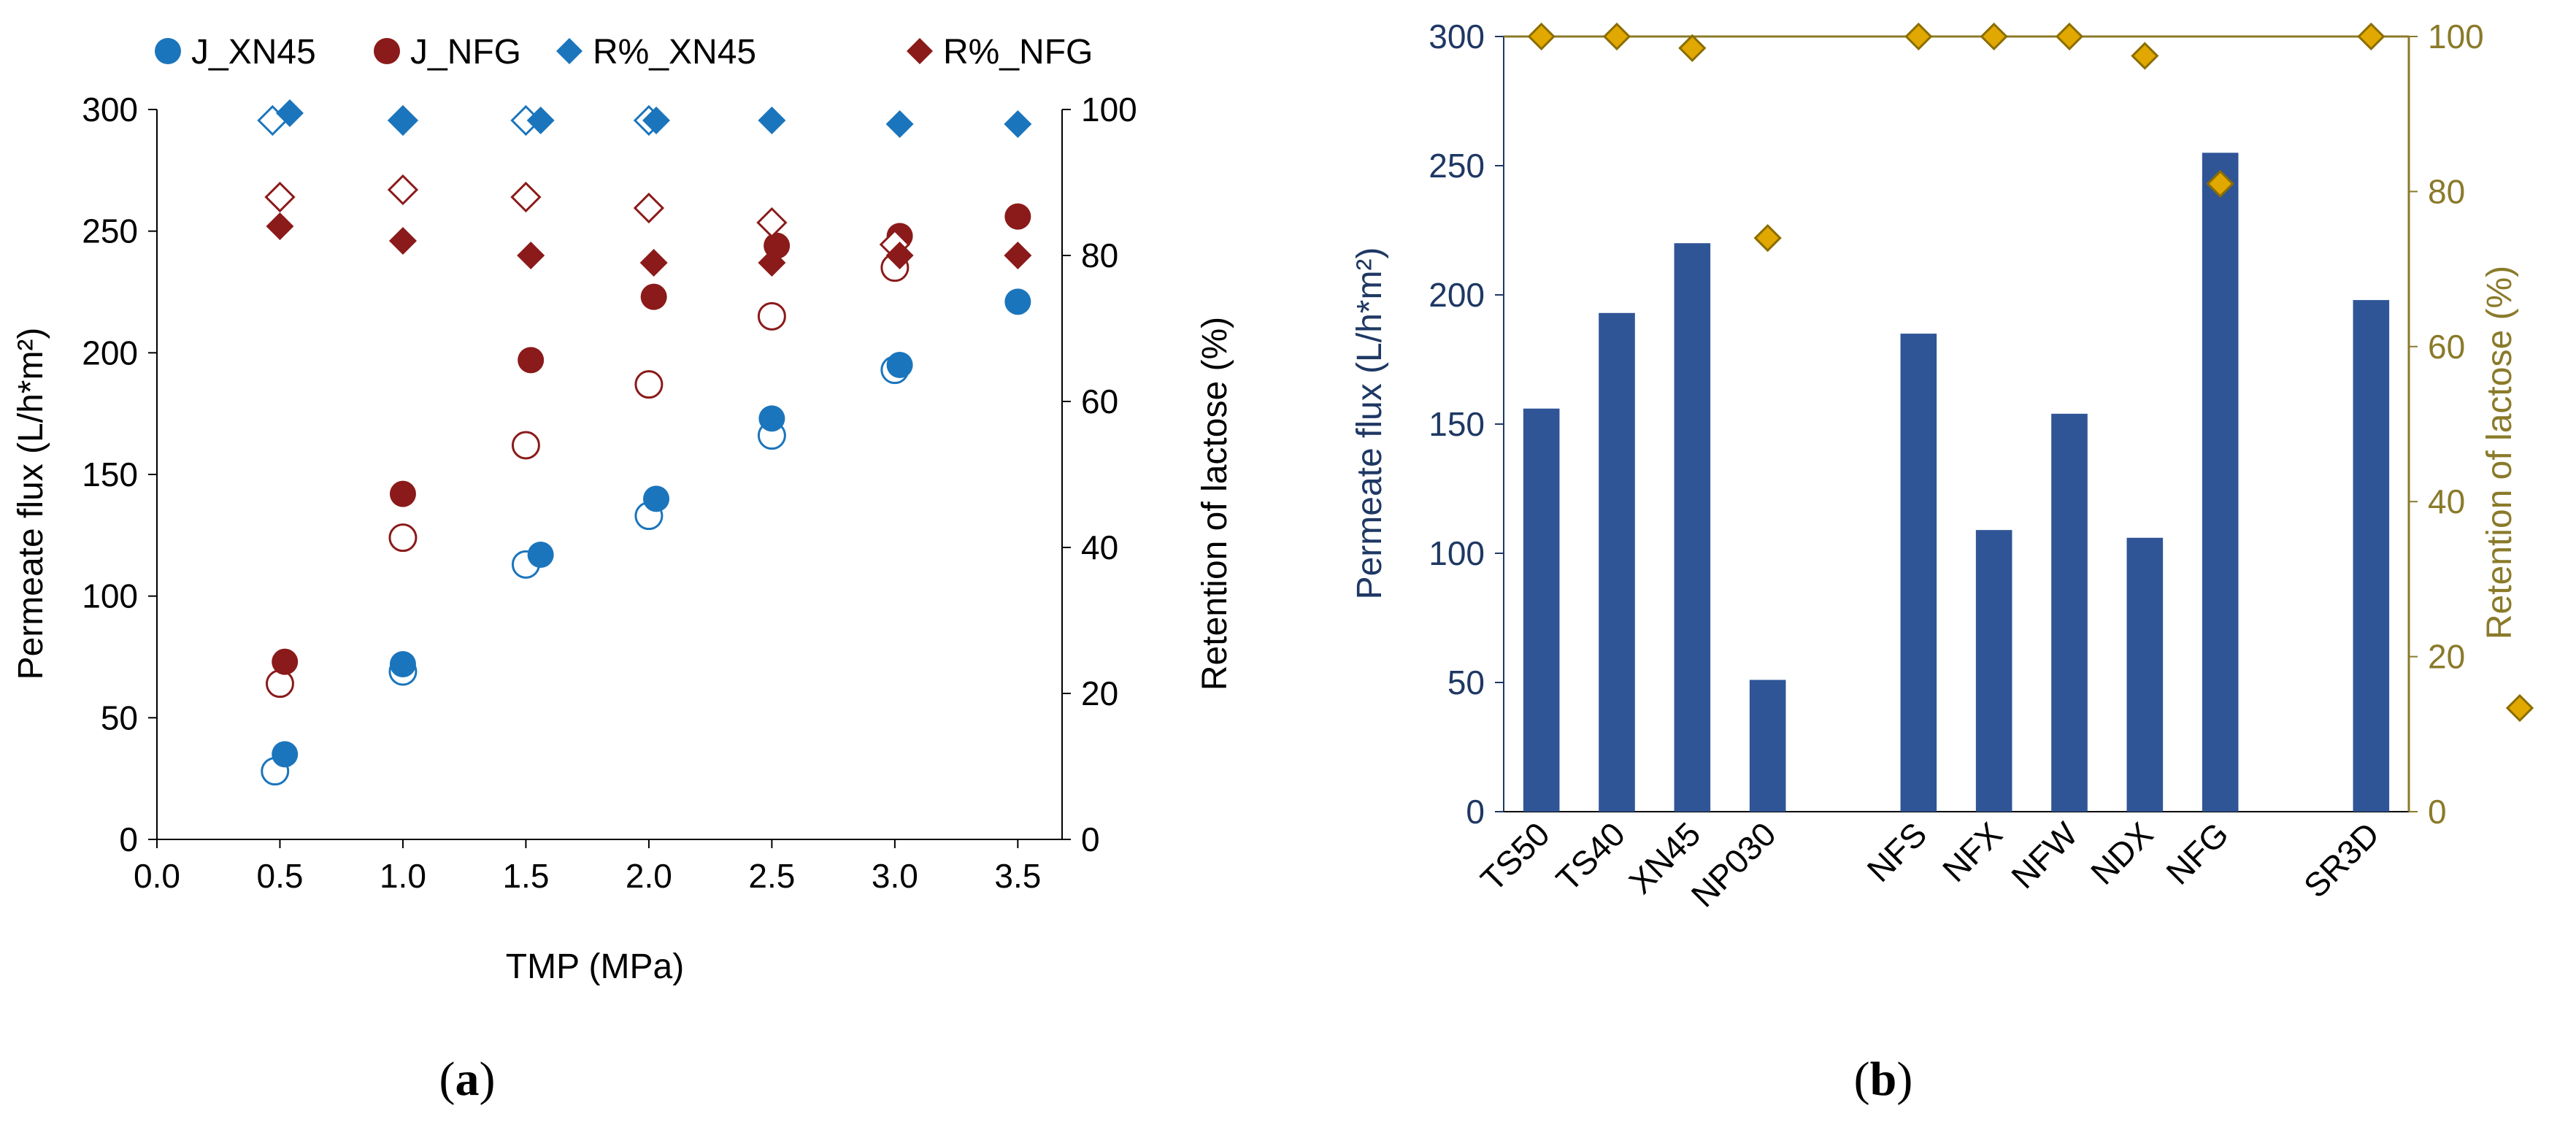 The image size is (2576, 1127). I want to click on chart-b-caption: (b), so click(1883, 1079).